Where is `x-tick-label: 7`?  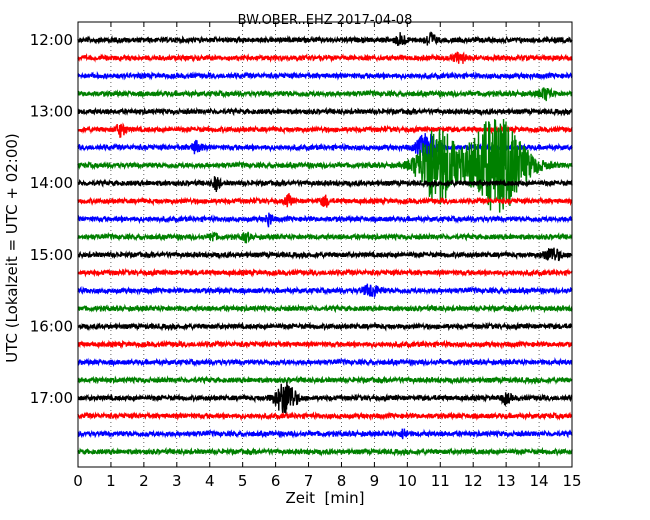 x-tick-label: 7 is located at coordinates (309, 481).